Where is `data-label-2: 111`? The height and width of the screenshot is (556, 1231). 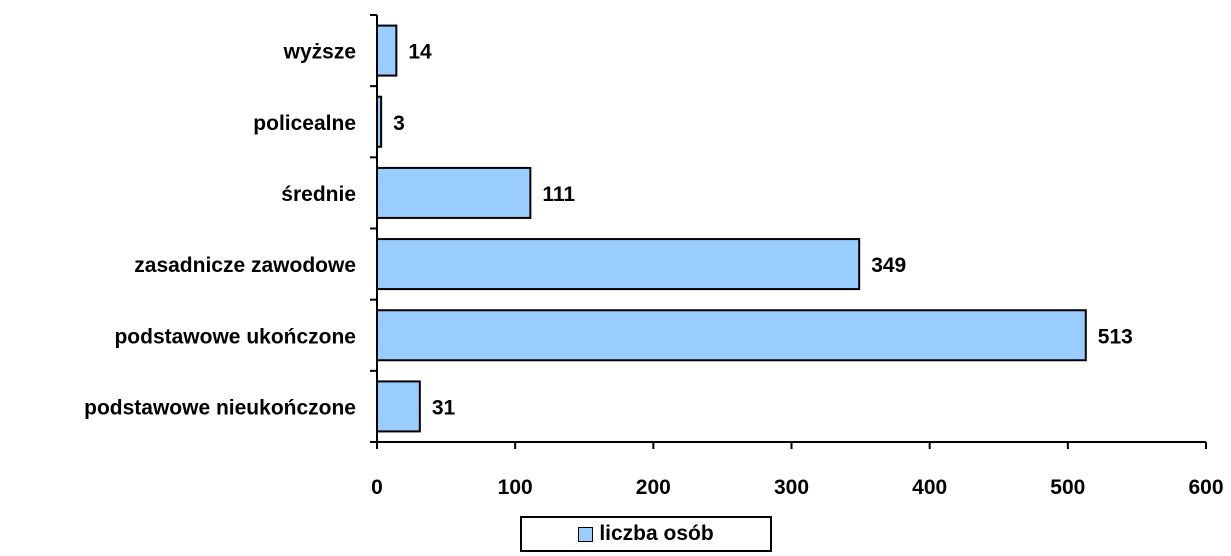
data-label-2: 111 is located at coordinates (558, 194).